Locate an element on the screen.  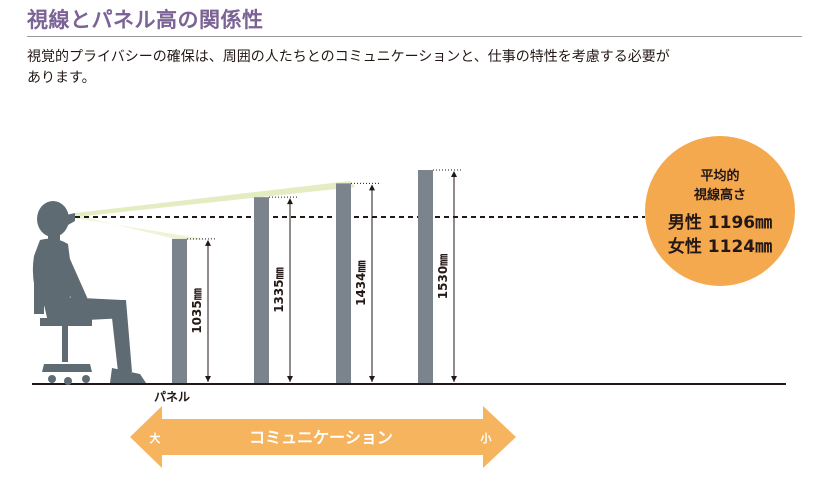
page-title: 視線とパネル高の関係性 is located at coordinates (145, 20).